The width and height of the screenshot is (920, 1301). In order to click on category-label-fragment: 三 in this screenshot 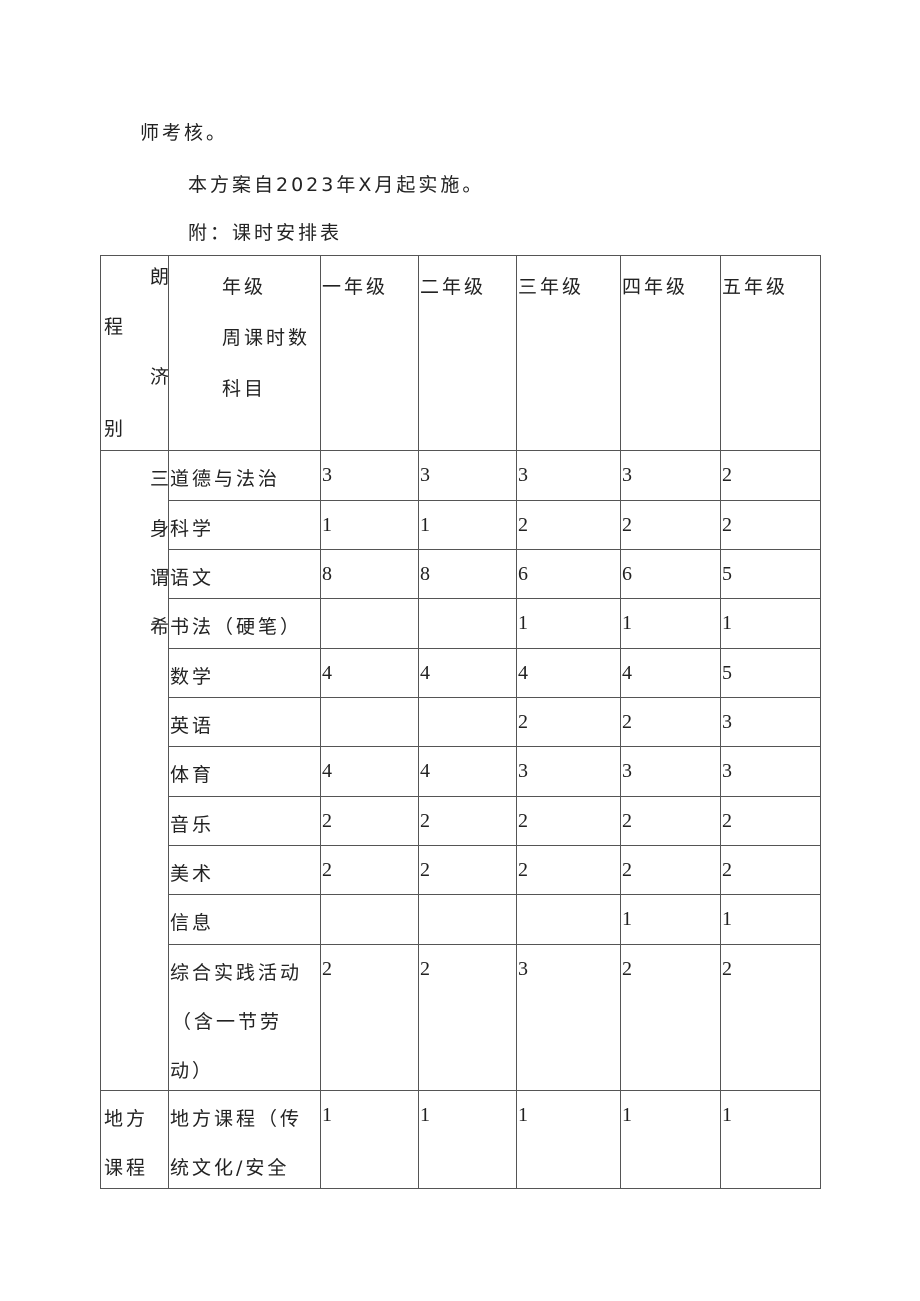, I will do `click(159, 479)`.